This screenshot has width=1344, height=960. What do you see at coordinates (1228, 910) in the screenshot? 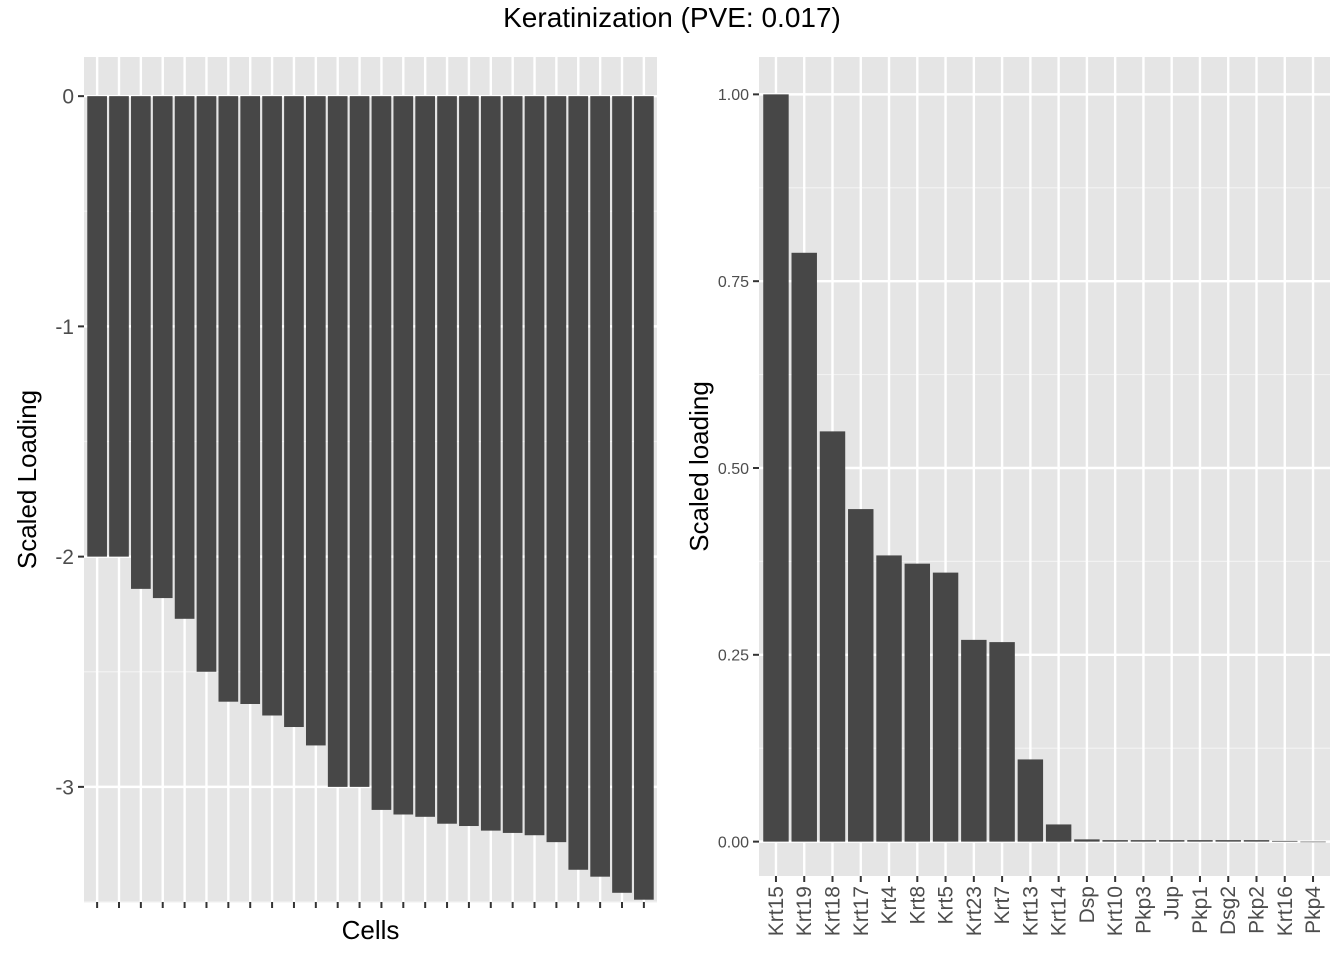
I see `x-tick-label: Dsg2` at bounding box center [1228, 910].